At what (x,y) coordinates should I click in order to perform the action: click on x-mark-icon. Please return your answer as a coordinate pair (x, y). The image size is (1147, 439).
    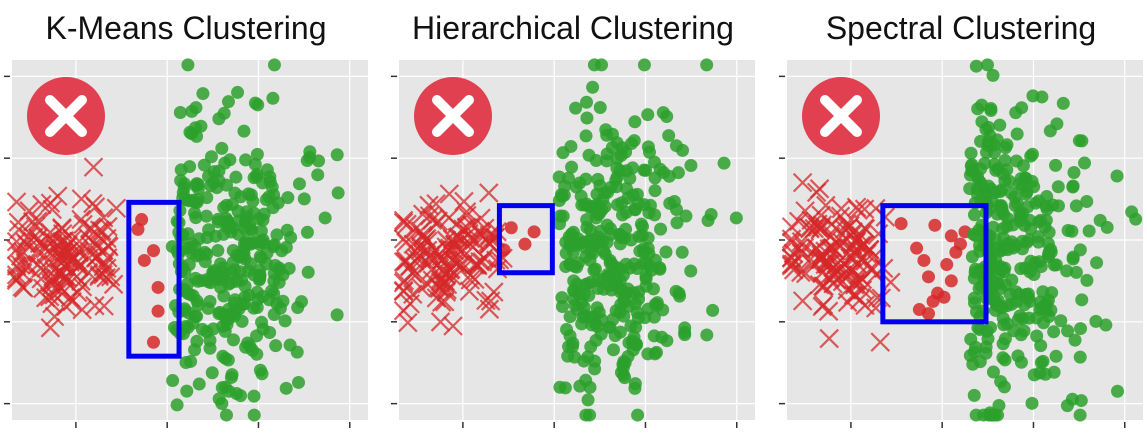
    Looking at the image, I should click on (66, 116).